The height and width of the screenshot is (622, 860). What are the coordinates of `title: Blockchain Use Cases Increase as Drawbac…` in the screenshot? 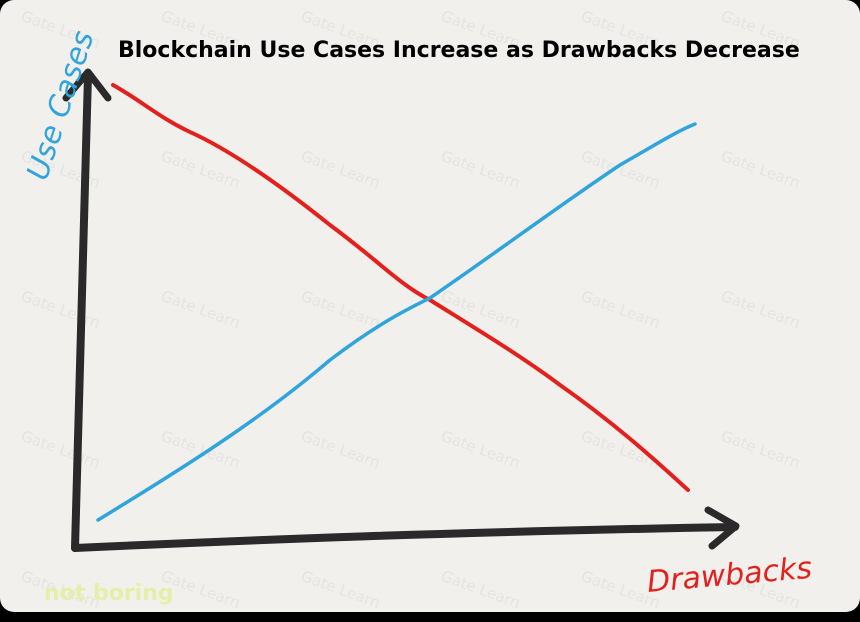 It's located at (459, 50).